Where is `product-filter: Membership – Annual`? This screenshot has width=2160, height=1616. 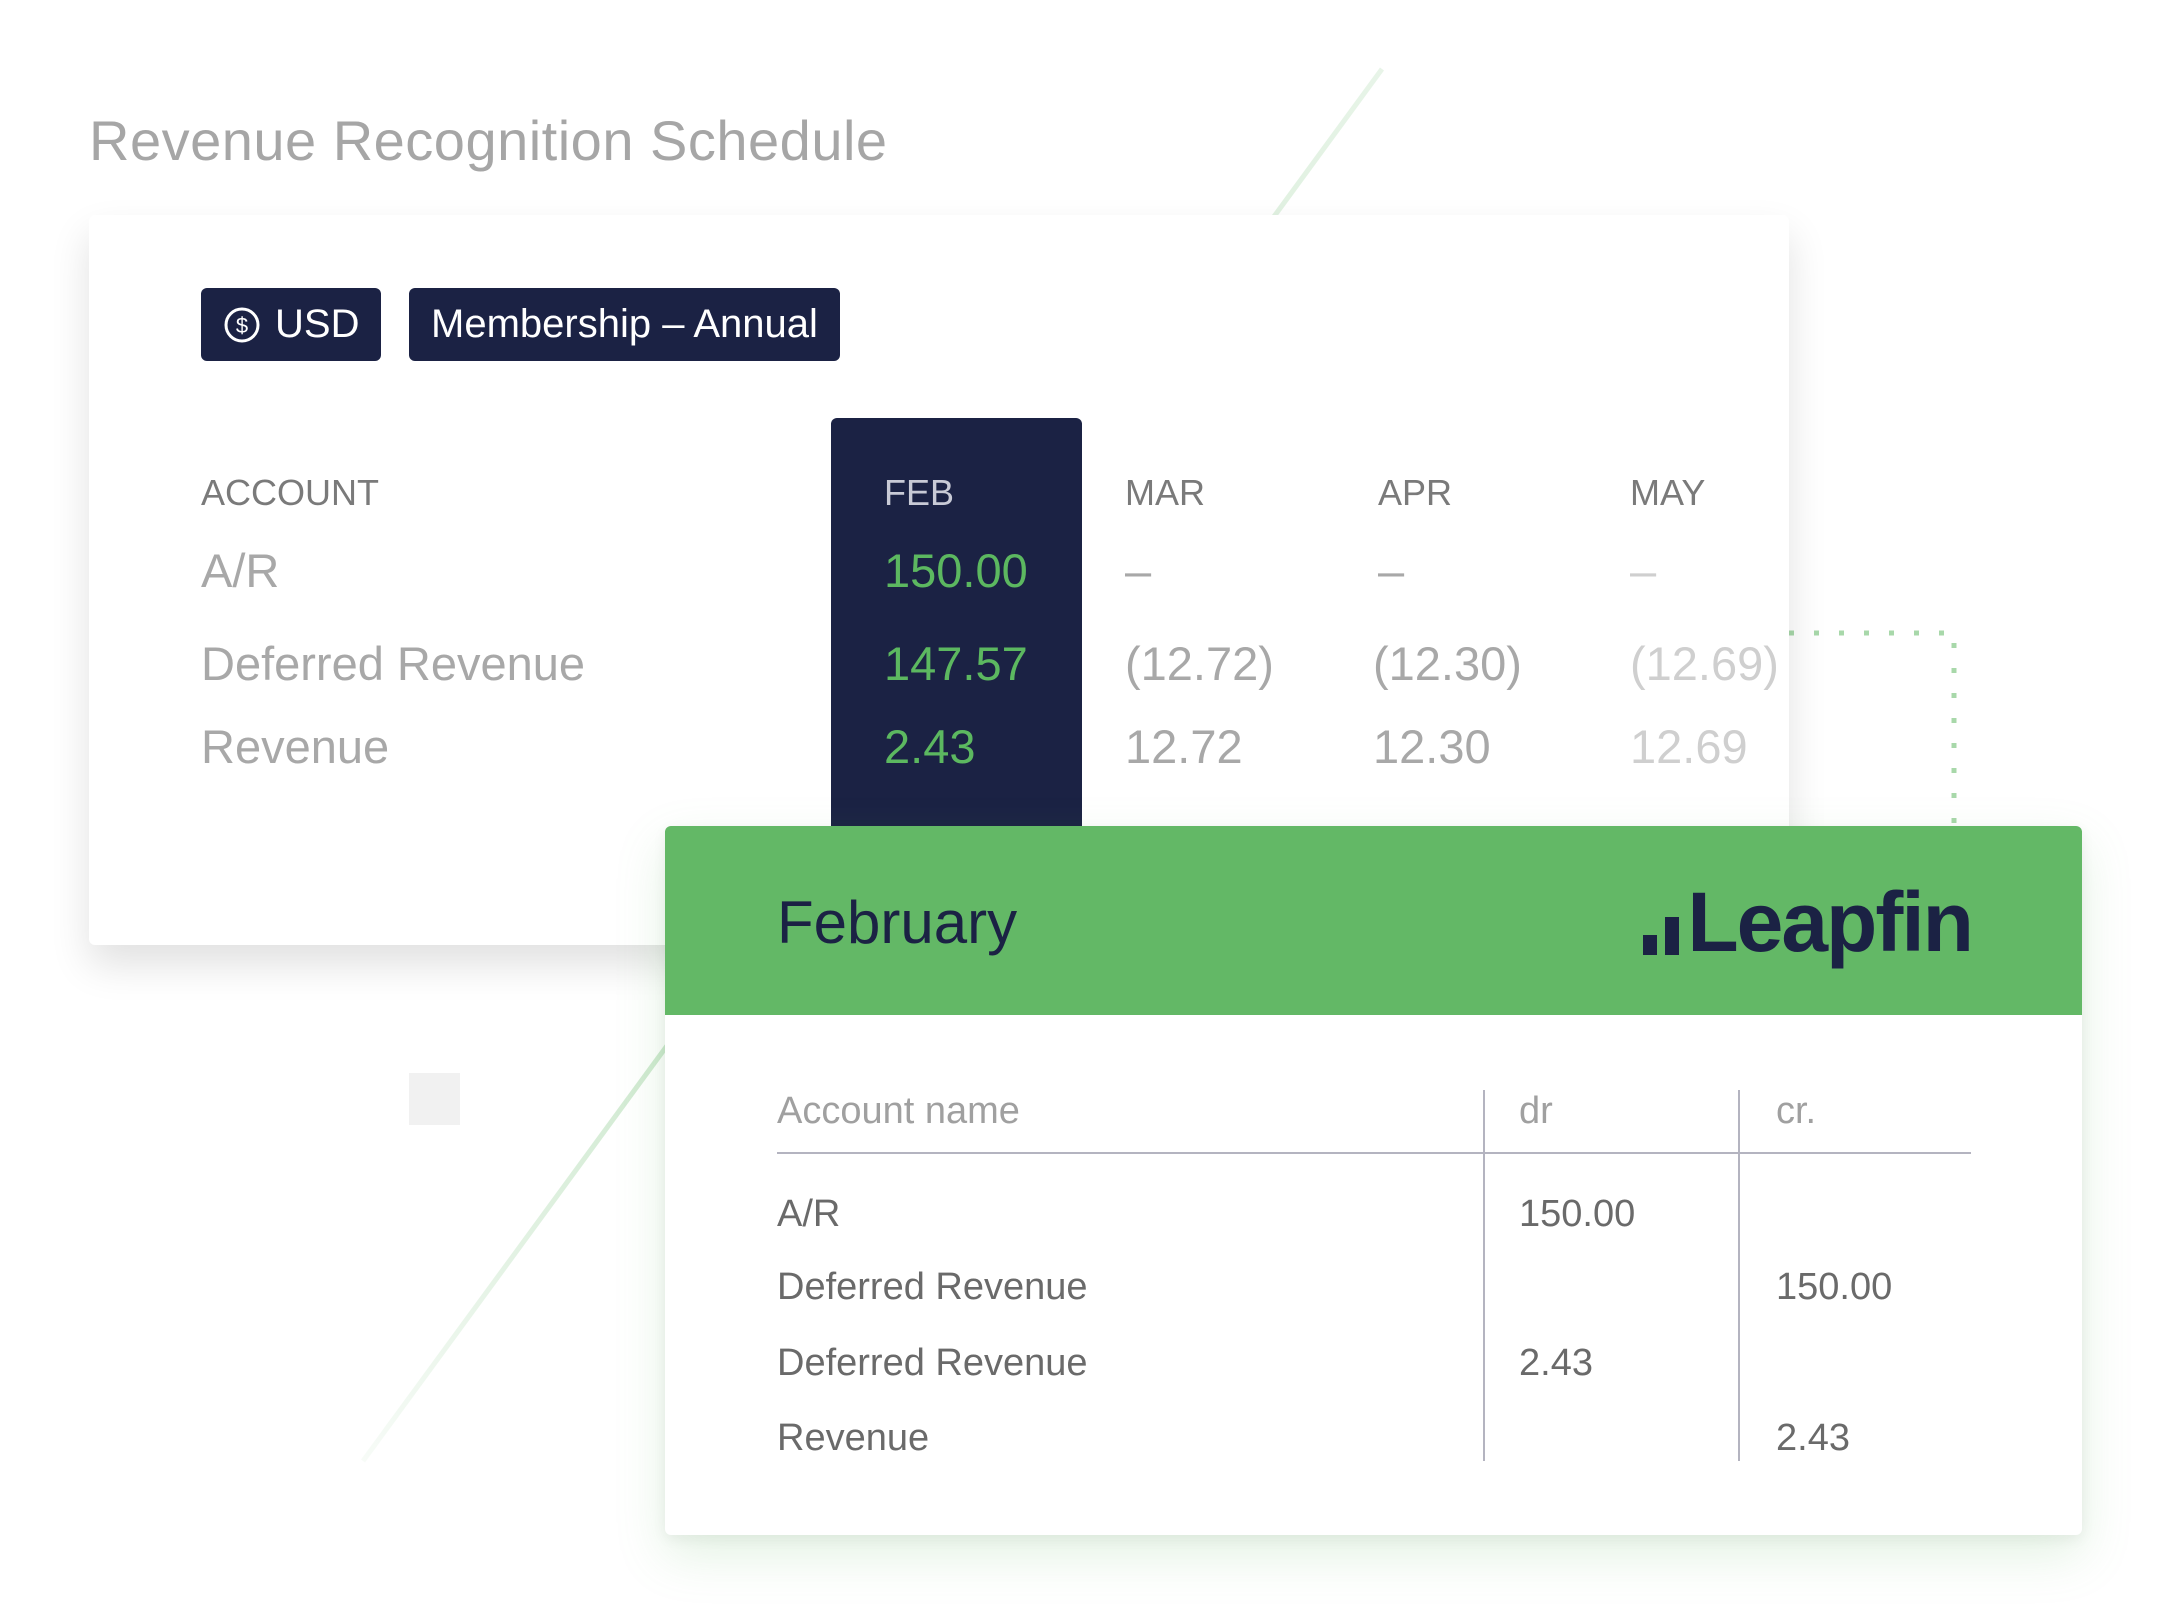
product-filter: Membership – Annual is located at coordinates (624, 324).